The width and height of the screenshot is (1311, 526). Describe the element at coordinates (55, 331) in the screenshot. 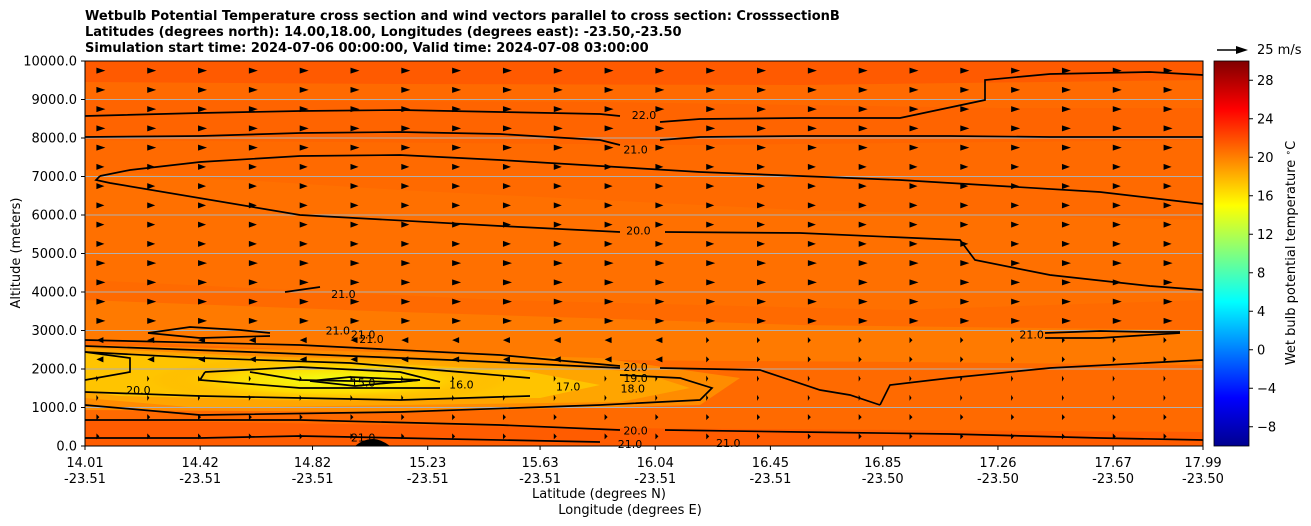

I see `y-tick-label: 3000.0` at that location.